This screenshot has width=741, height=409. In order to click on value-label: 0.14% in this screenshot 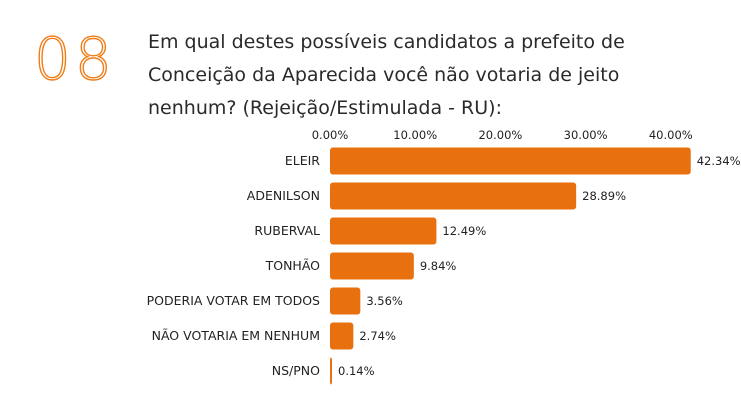, I will do `click(356, 371)`.